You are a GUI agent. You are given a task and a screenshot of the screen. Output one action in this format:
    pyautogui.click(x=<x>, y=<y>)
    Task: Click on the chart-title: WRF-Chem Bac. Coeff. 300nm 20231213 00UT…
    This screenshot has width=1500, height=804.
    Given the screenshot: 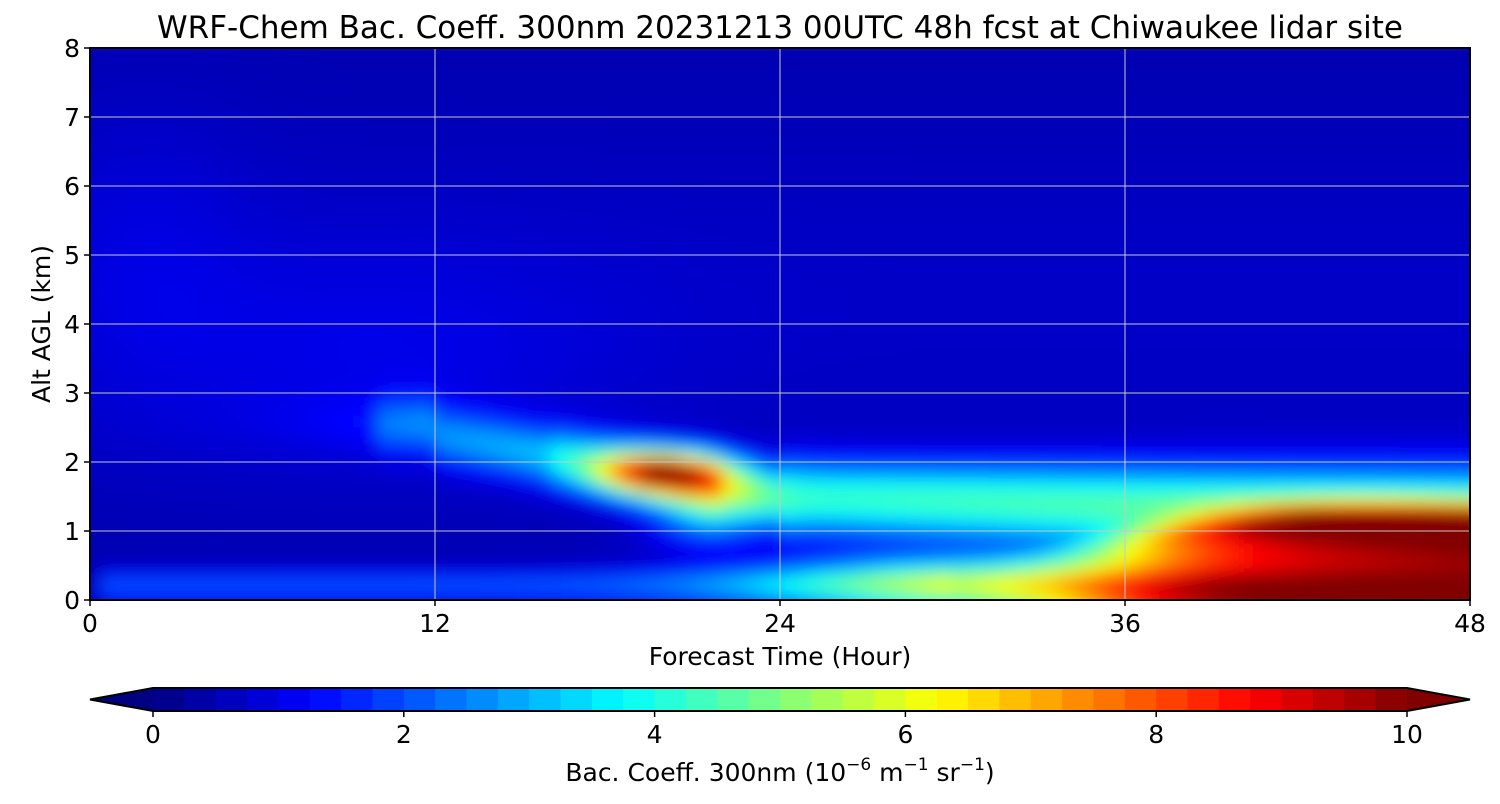 What is the action you would take?
    pyautogui.click(x=780, y=28)
    